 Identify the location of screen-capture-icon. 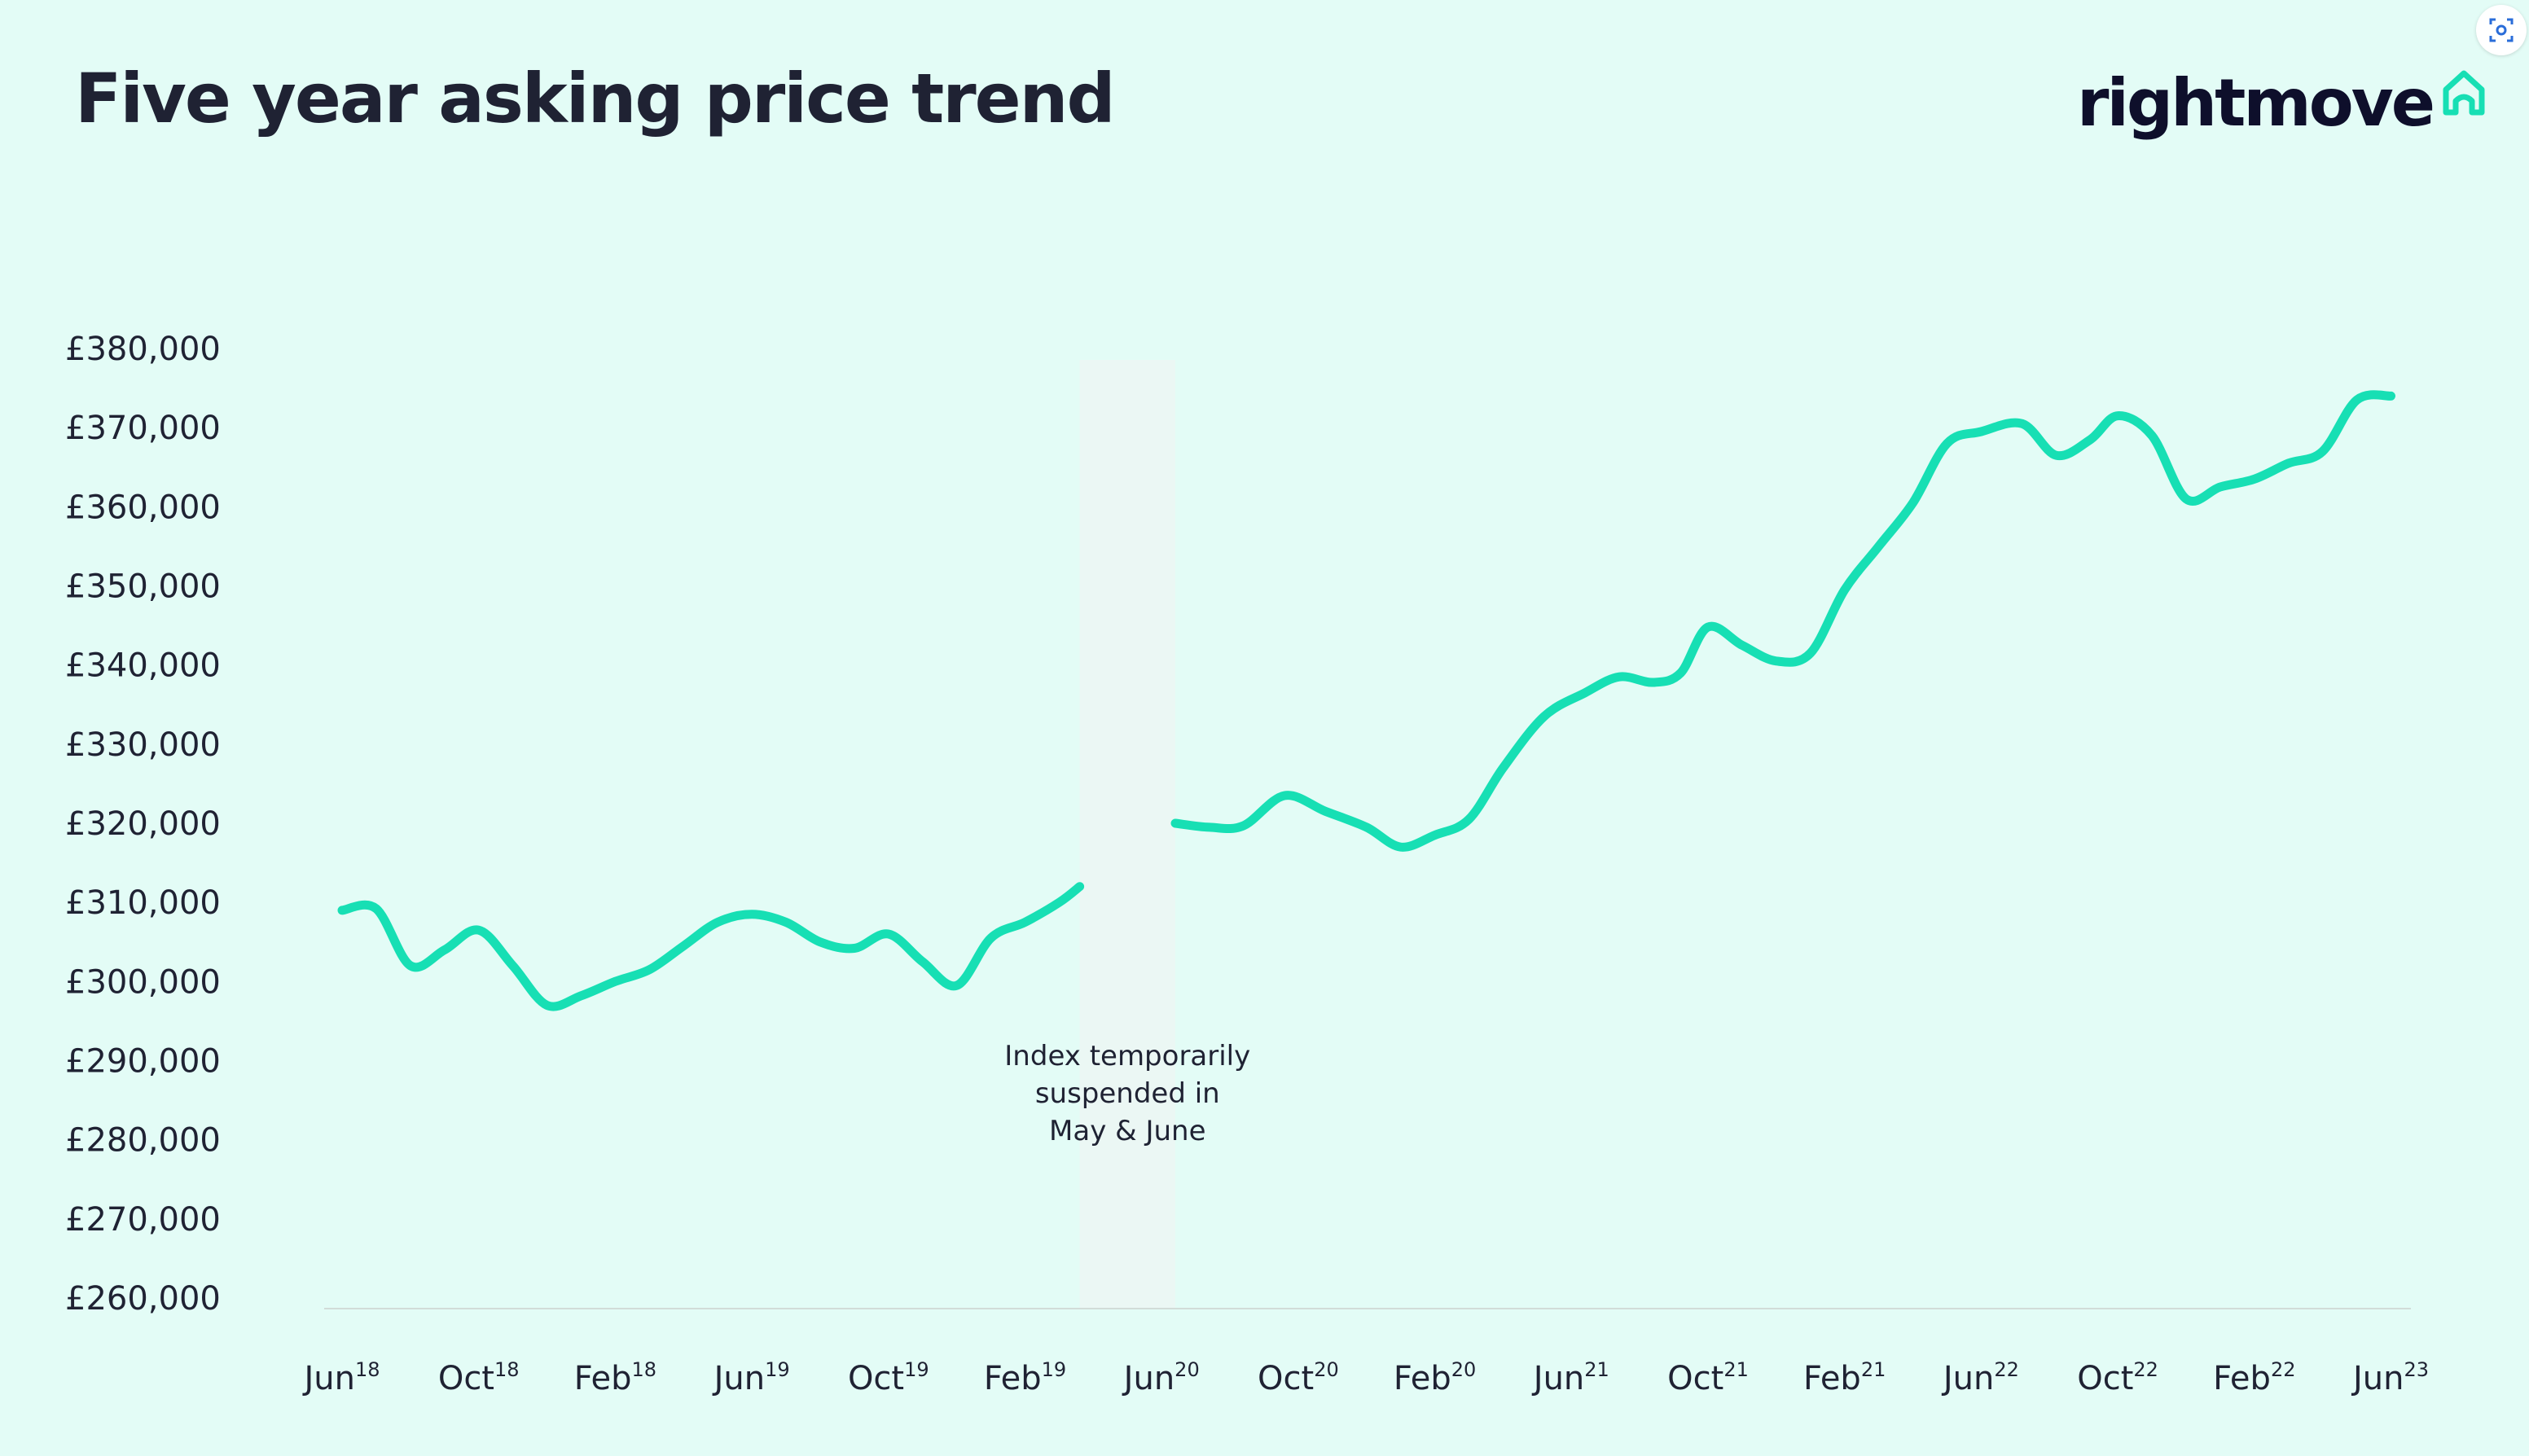
(2501, 30).